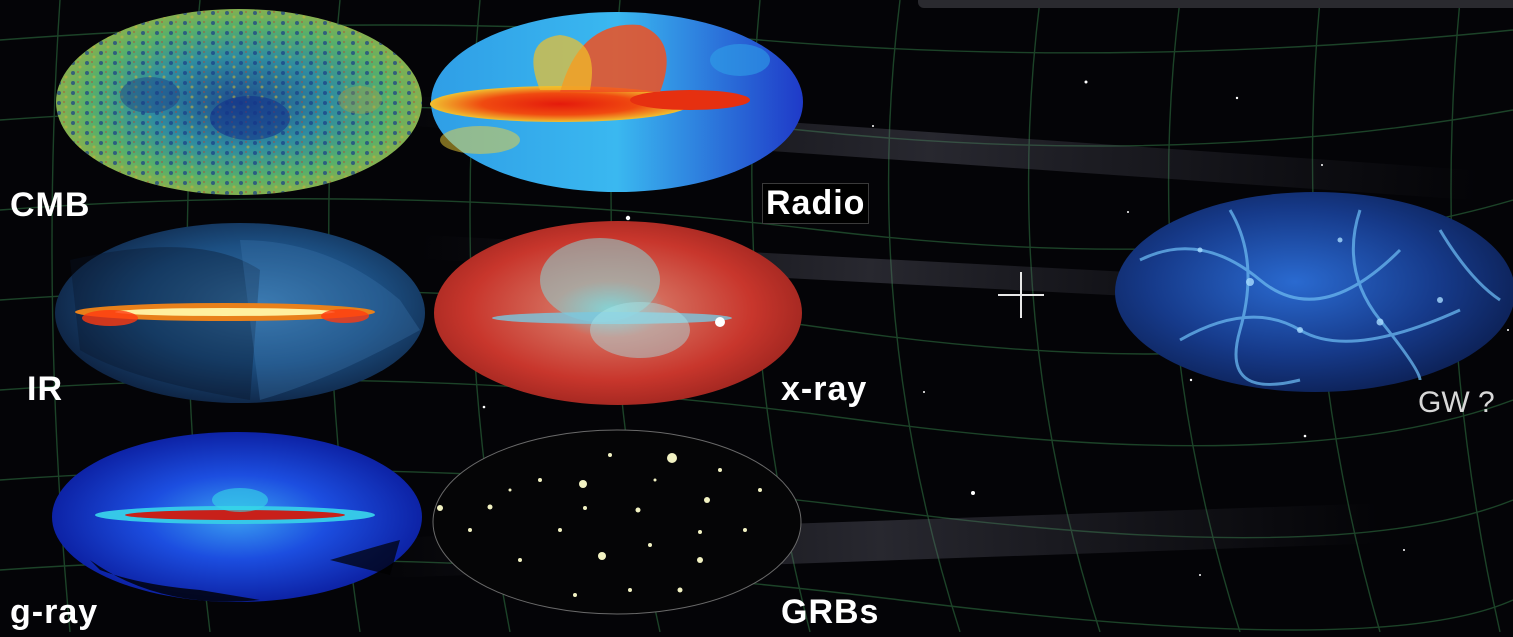 This screenshot has width=1513, height=637. I want to click on label-xray: x-ray, so click(824, 389).